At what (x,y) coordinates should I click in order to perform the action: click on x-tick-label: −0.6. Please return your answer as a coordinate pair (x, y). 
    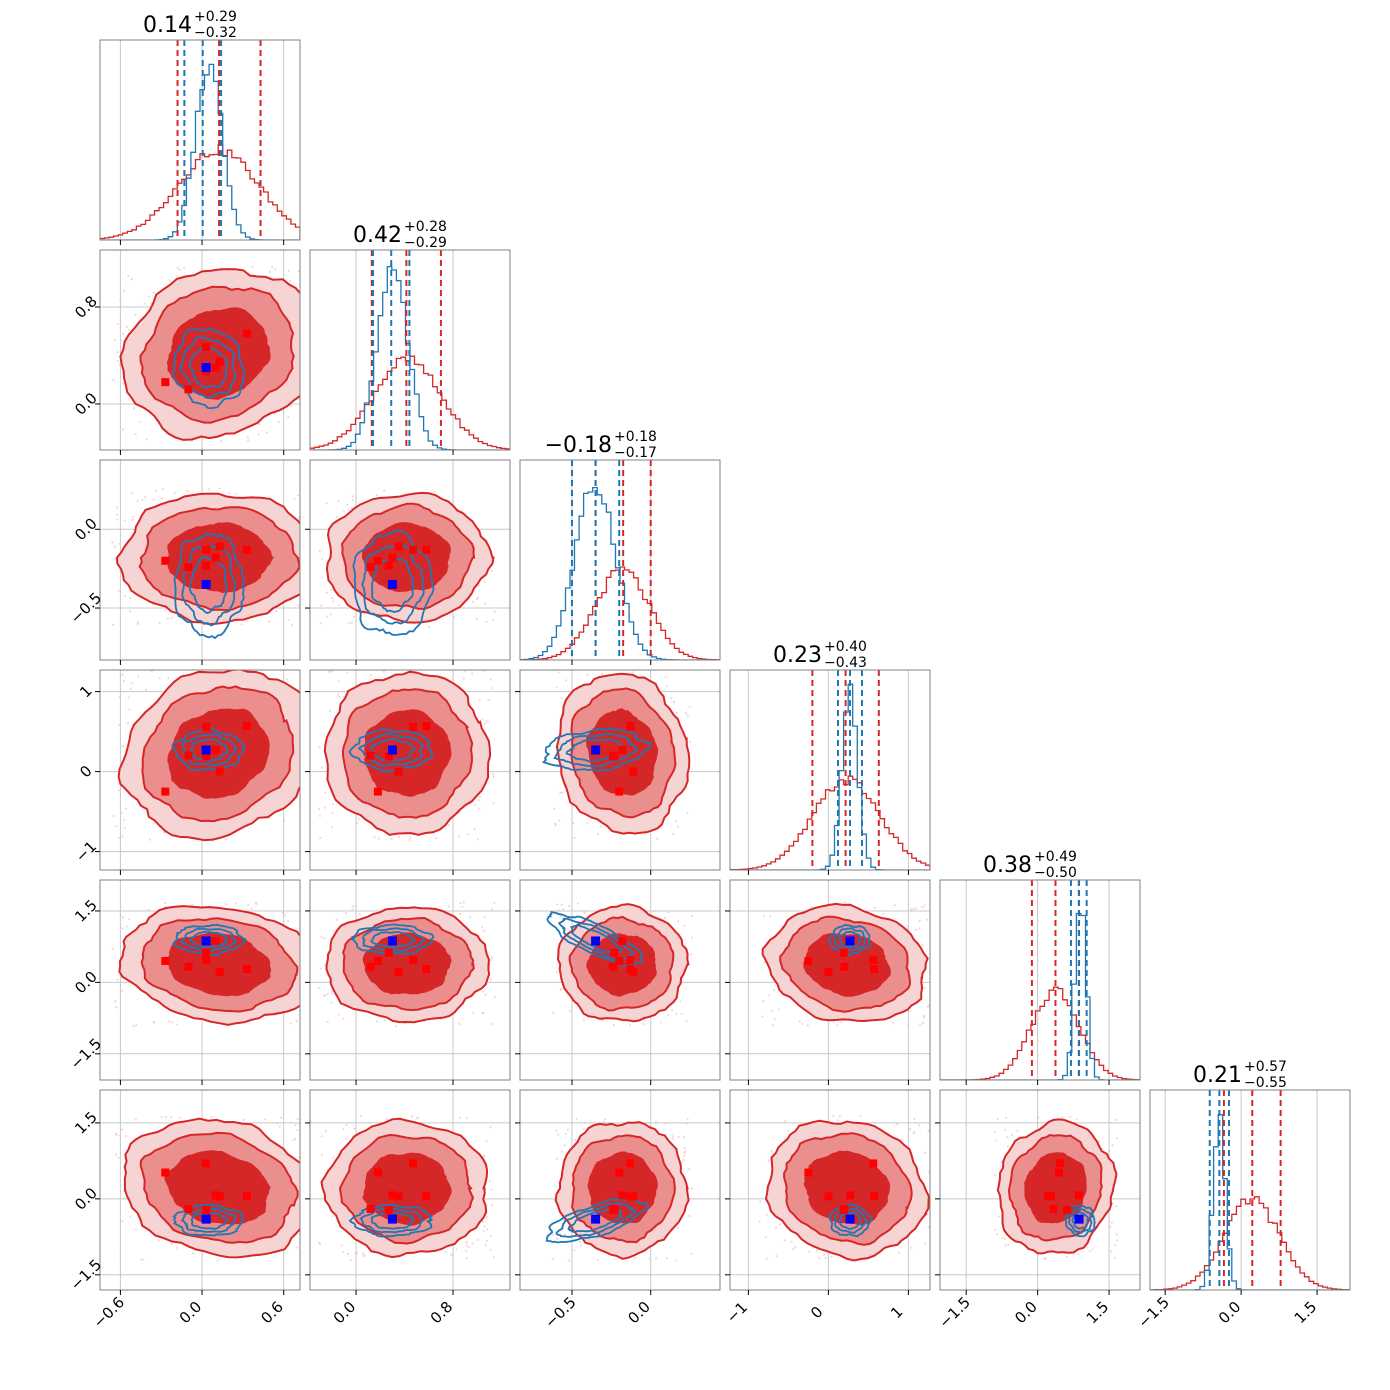
    Looking at the image, I should click on (109, 1312).